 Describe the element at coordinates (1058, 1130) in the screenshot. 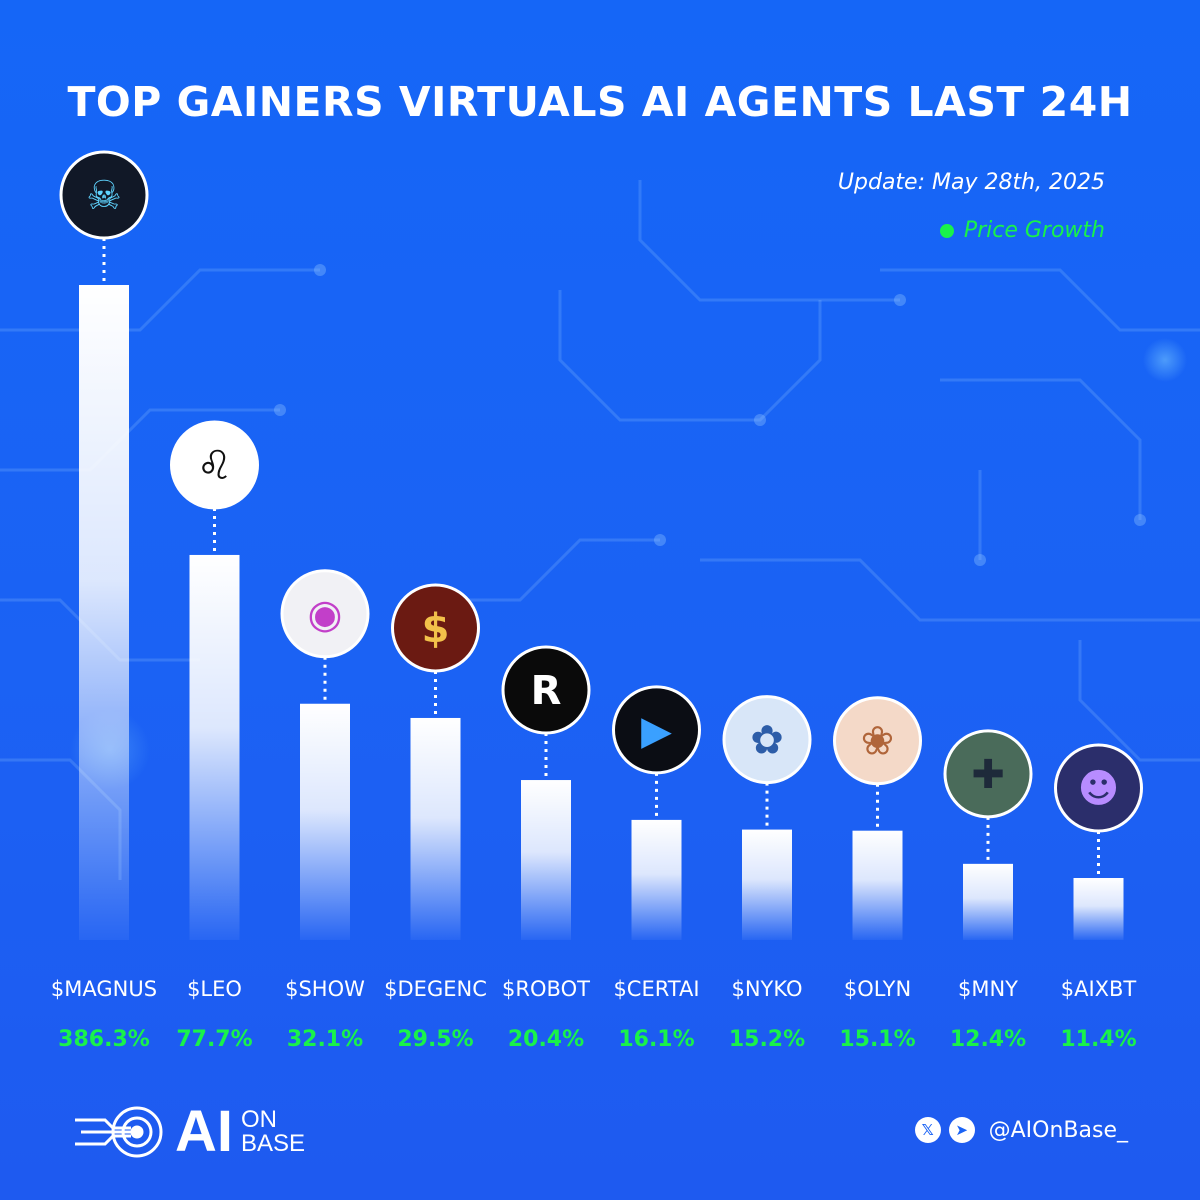

I see `social-handle: @AIOnBase_` at that location.